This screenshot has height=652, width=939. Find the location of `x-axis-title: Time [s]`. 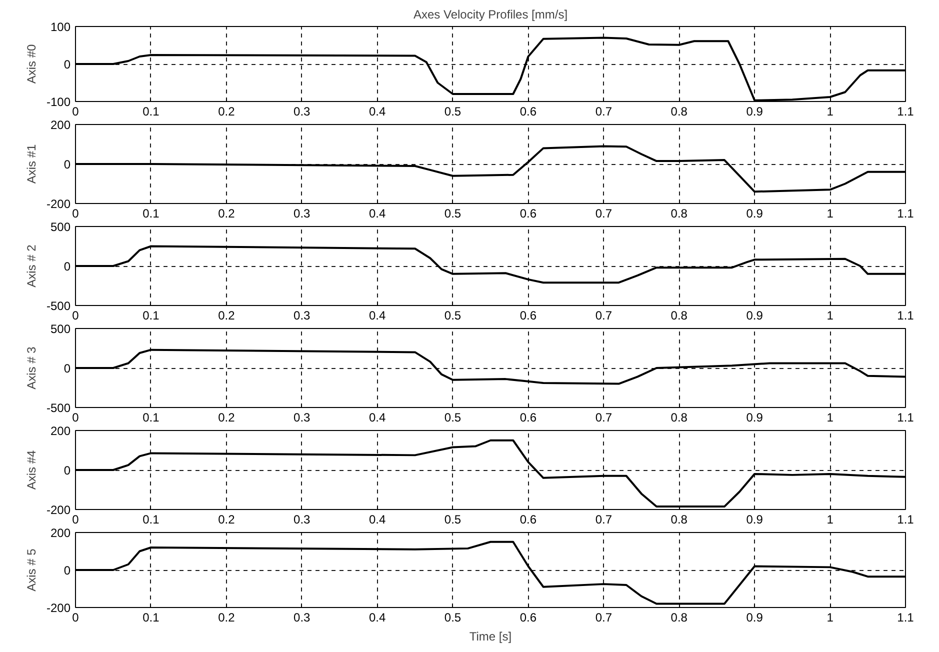

x-axis-title: Time [s] is located at coordinates (490, 637).